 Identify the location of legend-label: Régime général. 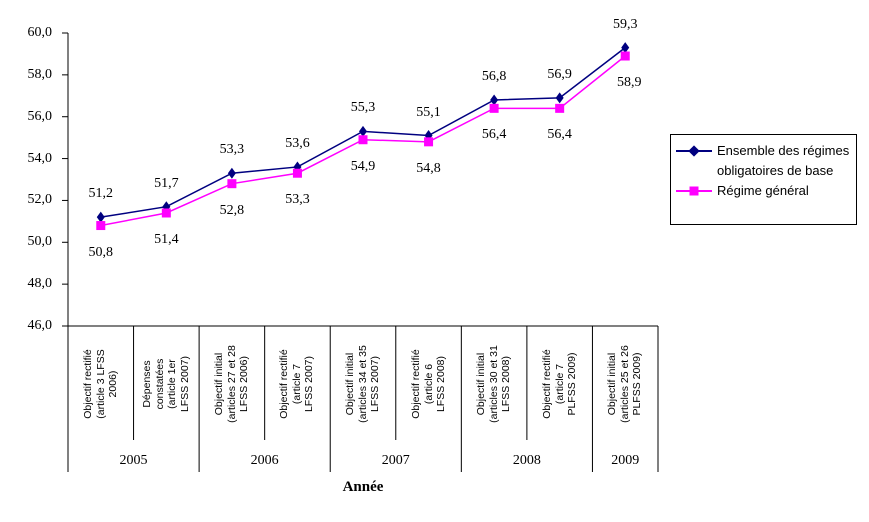
(763, 190).